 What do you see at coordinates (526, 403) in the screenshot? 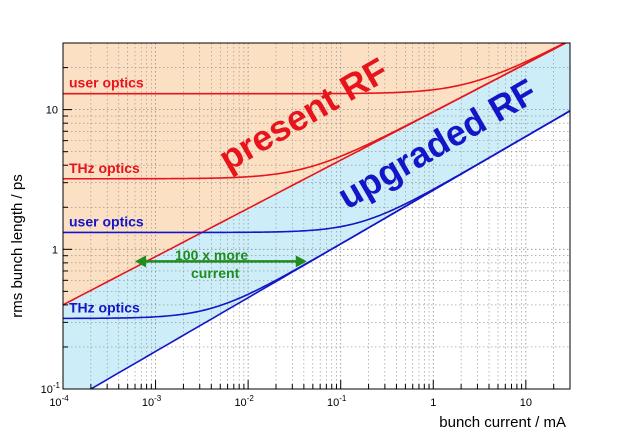
I see `x-tick-label: 10` at bounding box center [526, 403].